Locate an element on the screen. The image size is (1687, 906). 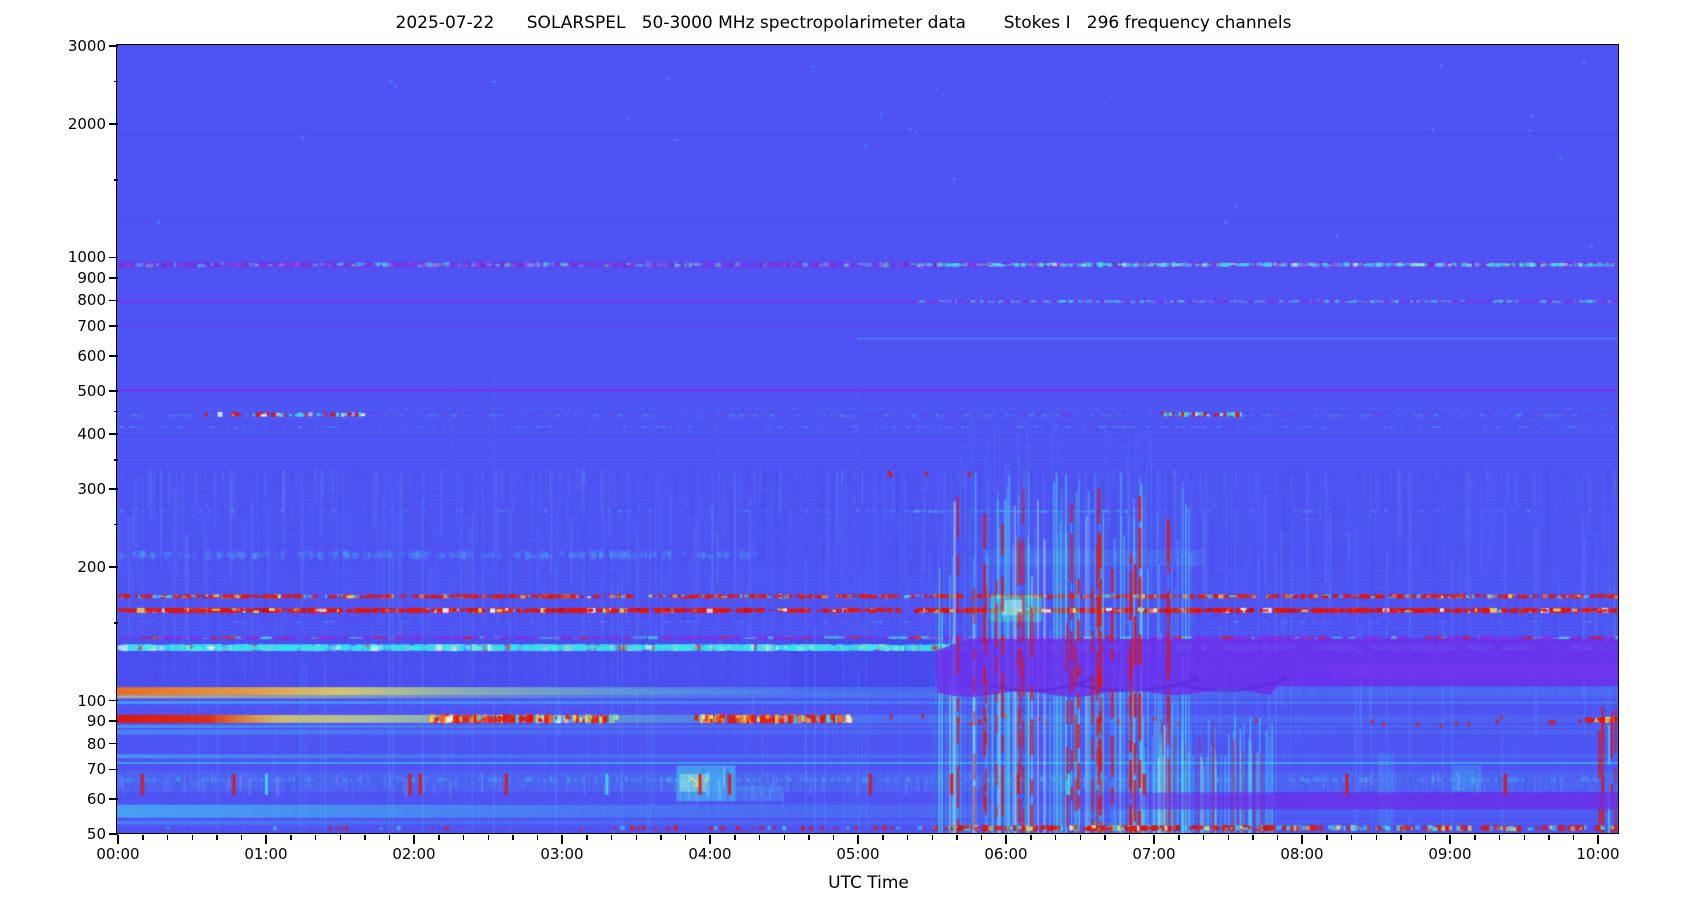
y-tick-label: 200 is located at coordinates (91, 567).